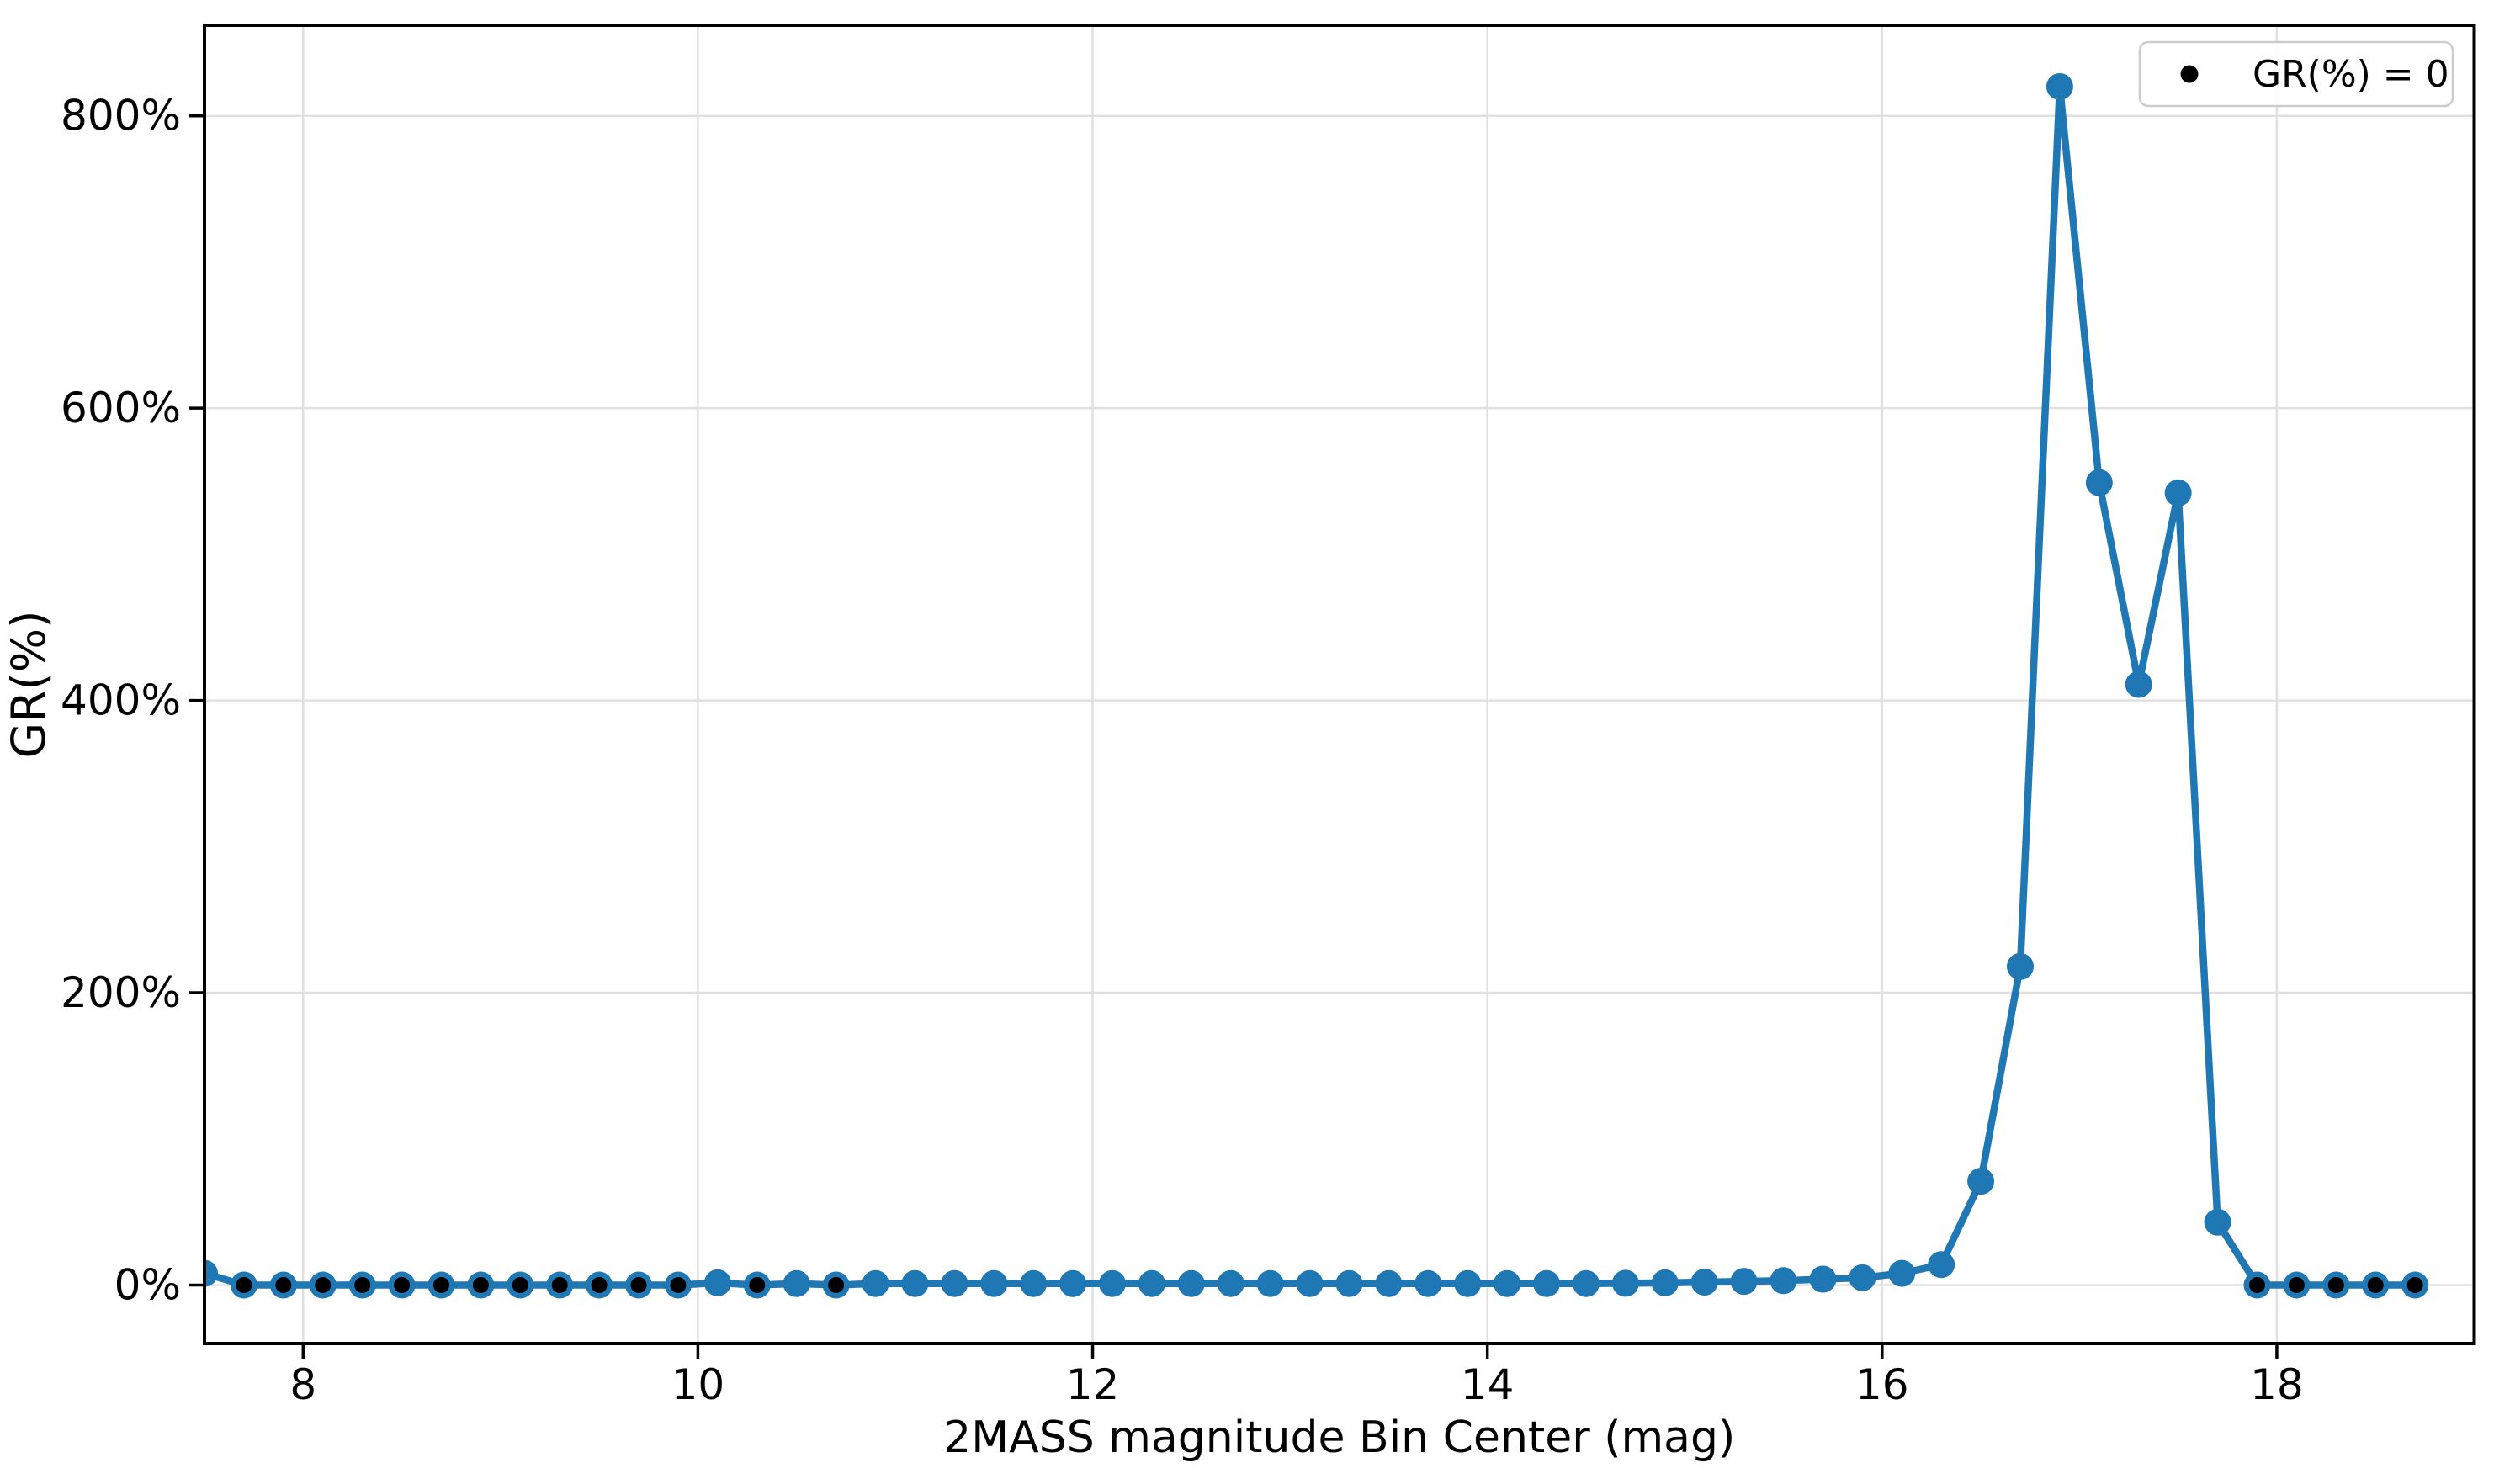 The height and width of the screenshot is (1484, 2494). I want to click on x-tick-label: 10, so click(698, 1384).